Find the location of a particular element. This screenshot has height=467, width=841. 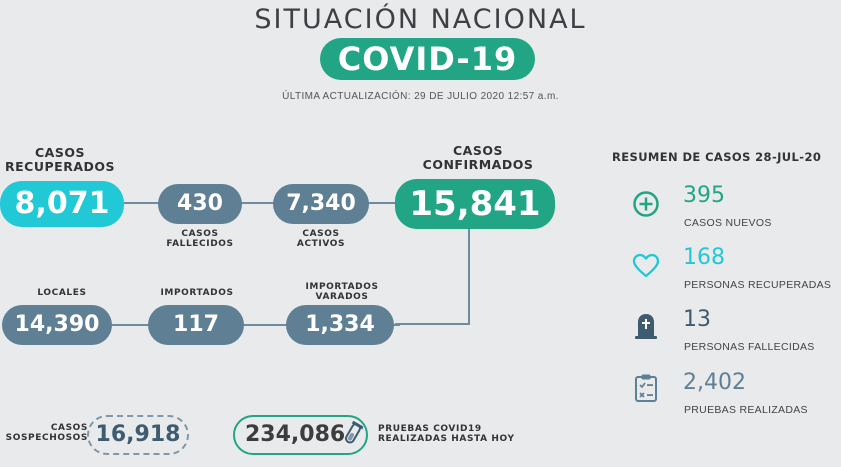

summary-fallecidas-label: PERSONAS FALLECIDAS is located at coordinates (749, 347).